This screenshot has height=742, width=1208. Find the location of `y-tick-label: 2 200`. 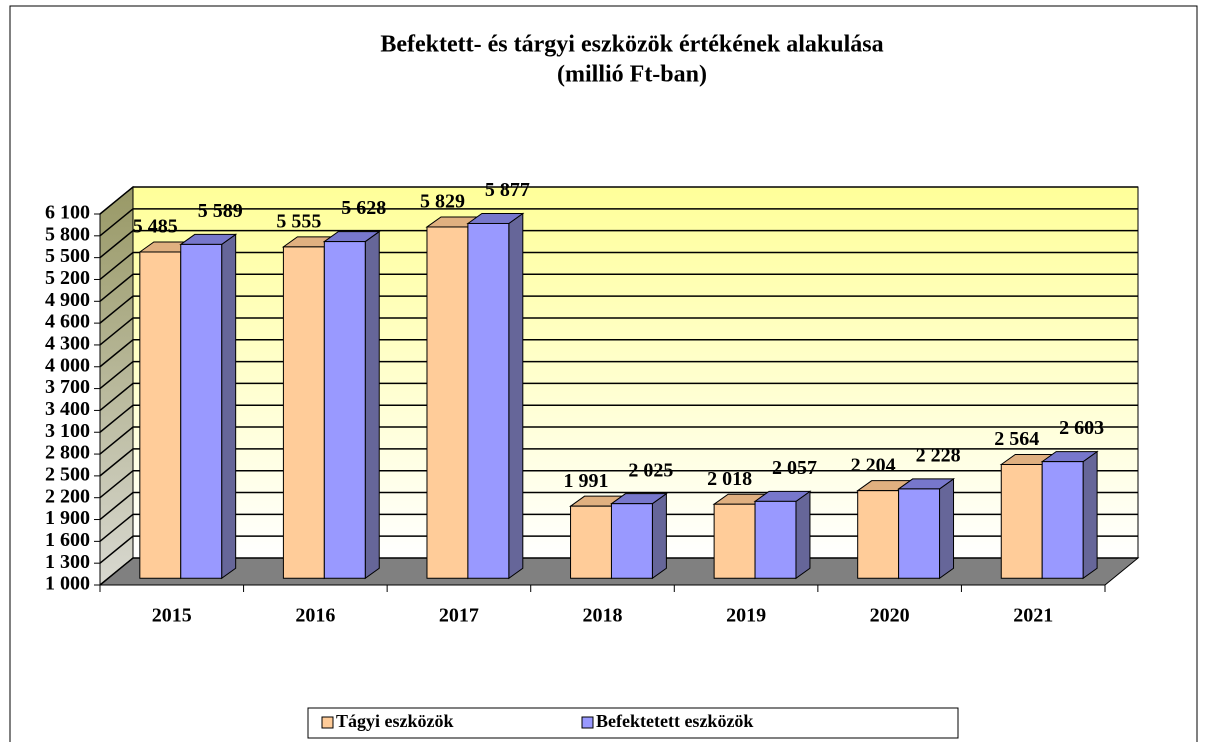

y-tick-label: 2 200 is located at coordinates (67, 496).